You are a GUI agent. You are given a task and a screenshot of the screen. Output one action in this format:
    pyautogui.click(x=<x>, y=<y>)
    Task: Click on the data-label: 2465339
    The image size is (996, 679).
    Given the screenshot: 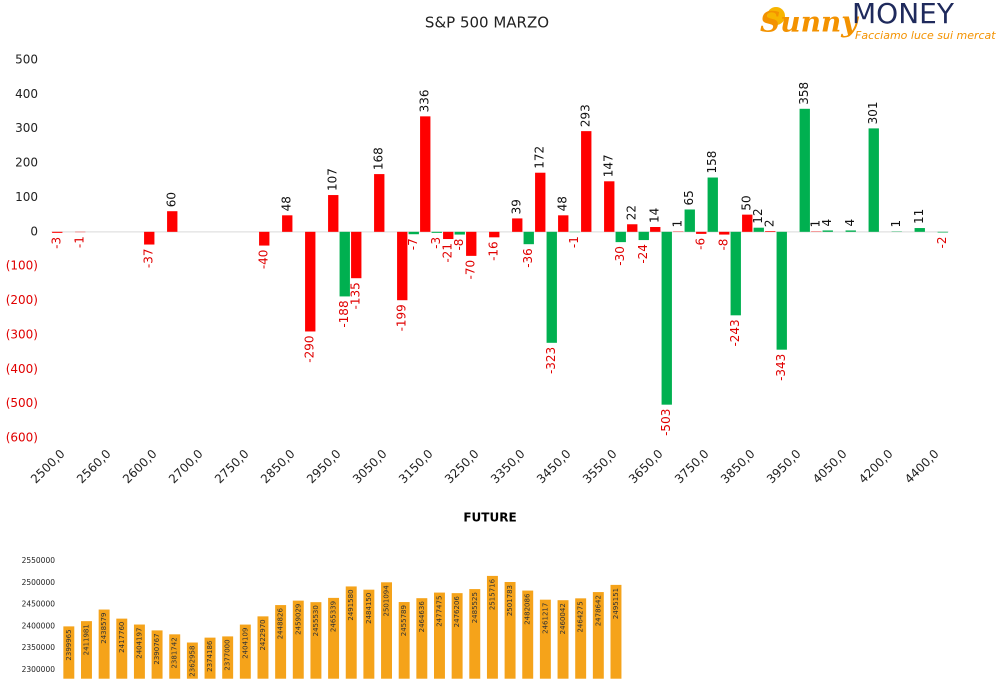 What is the action you would take?
    pyautogui.click(x=334, y=616)
    